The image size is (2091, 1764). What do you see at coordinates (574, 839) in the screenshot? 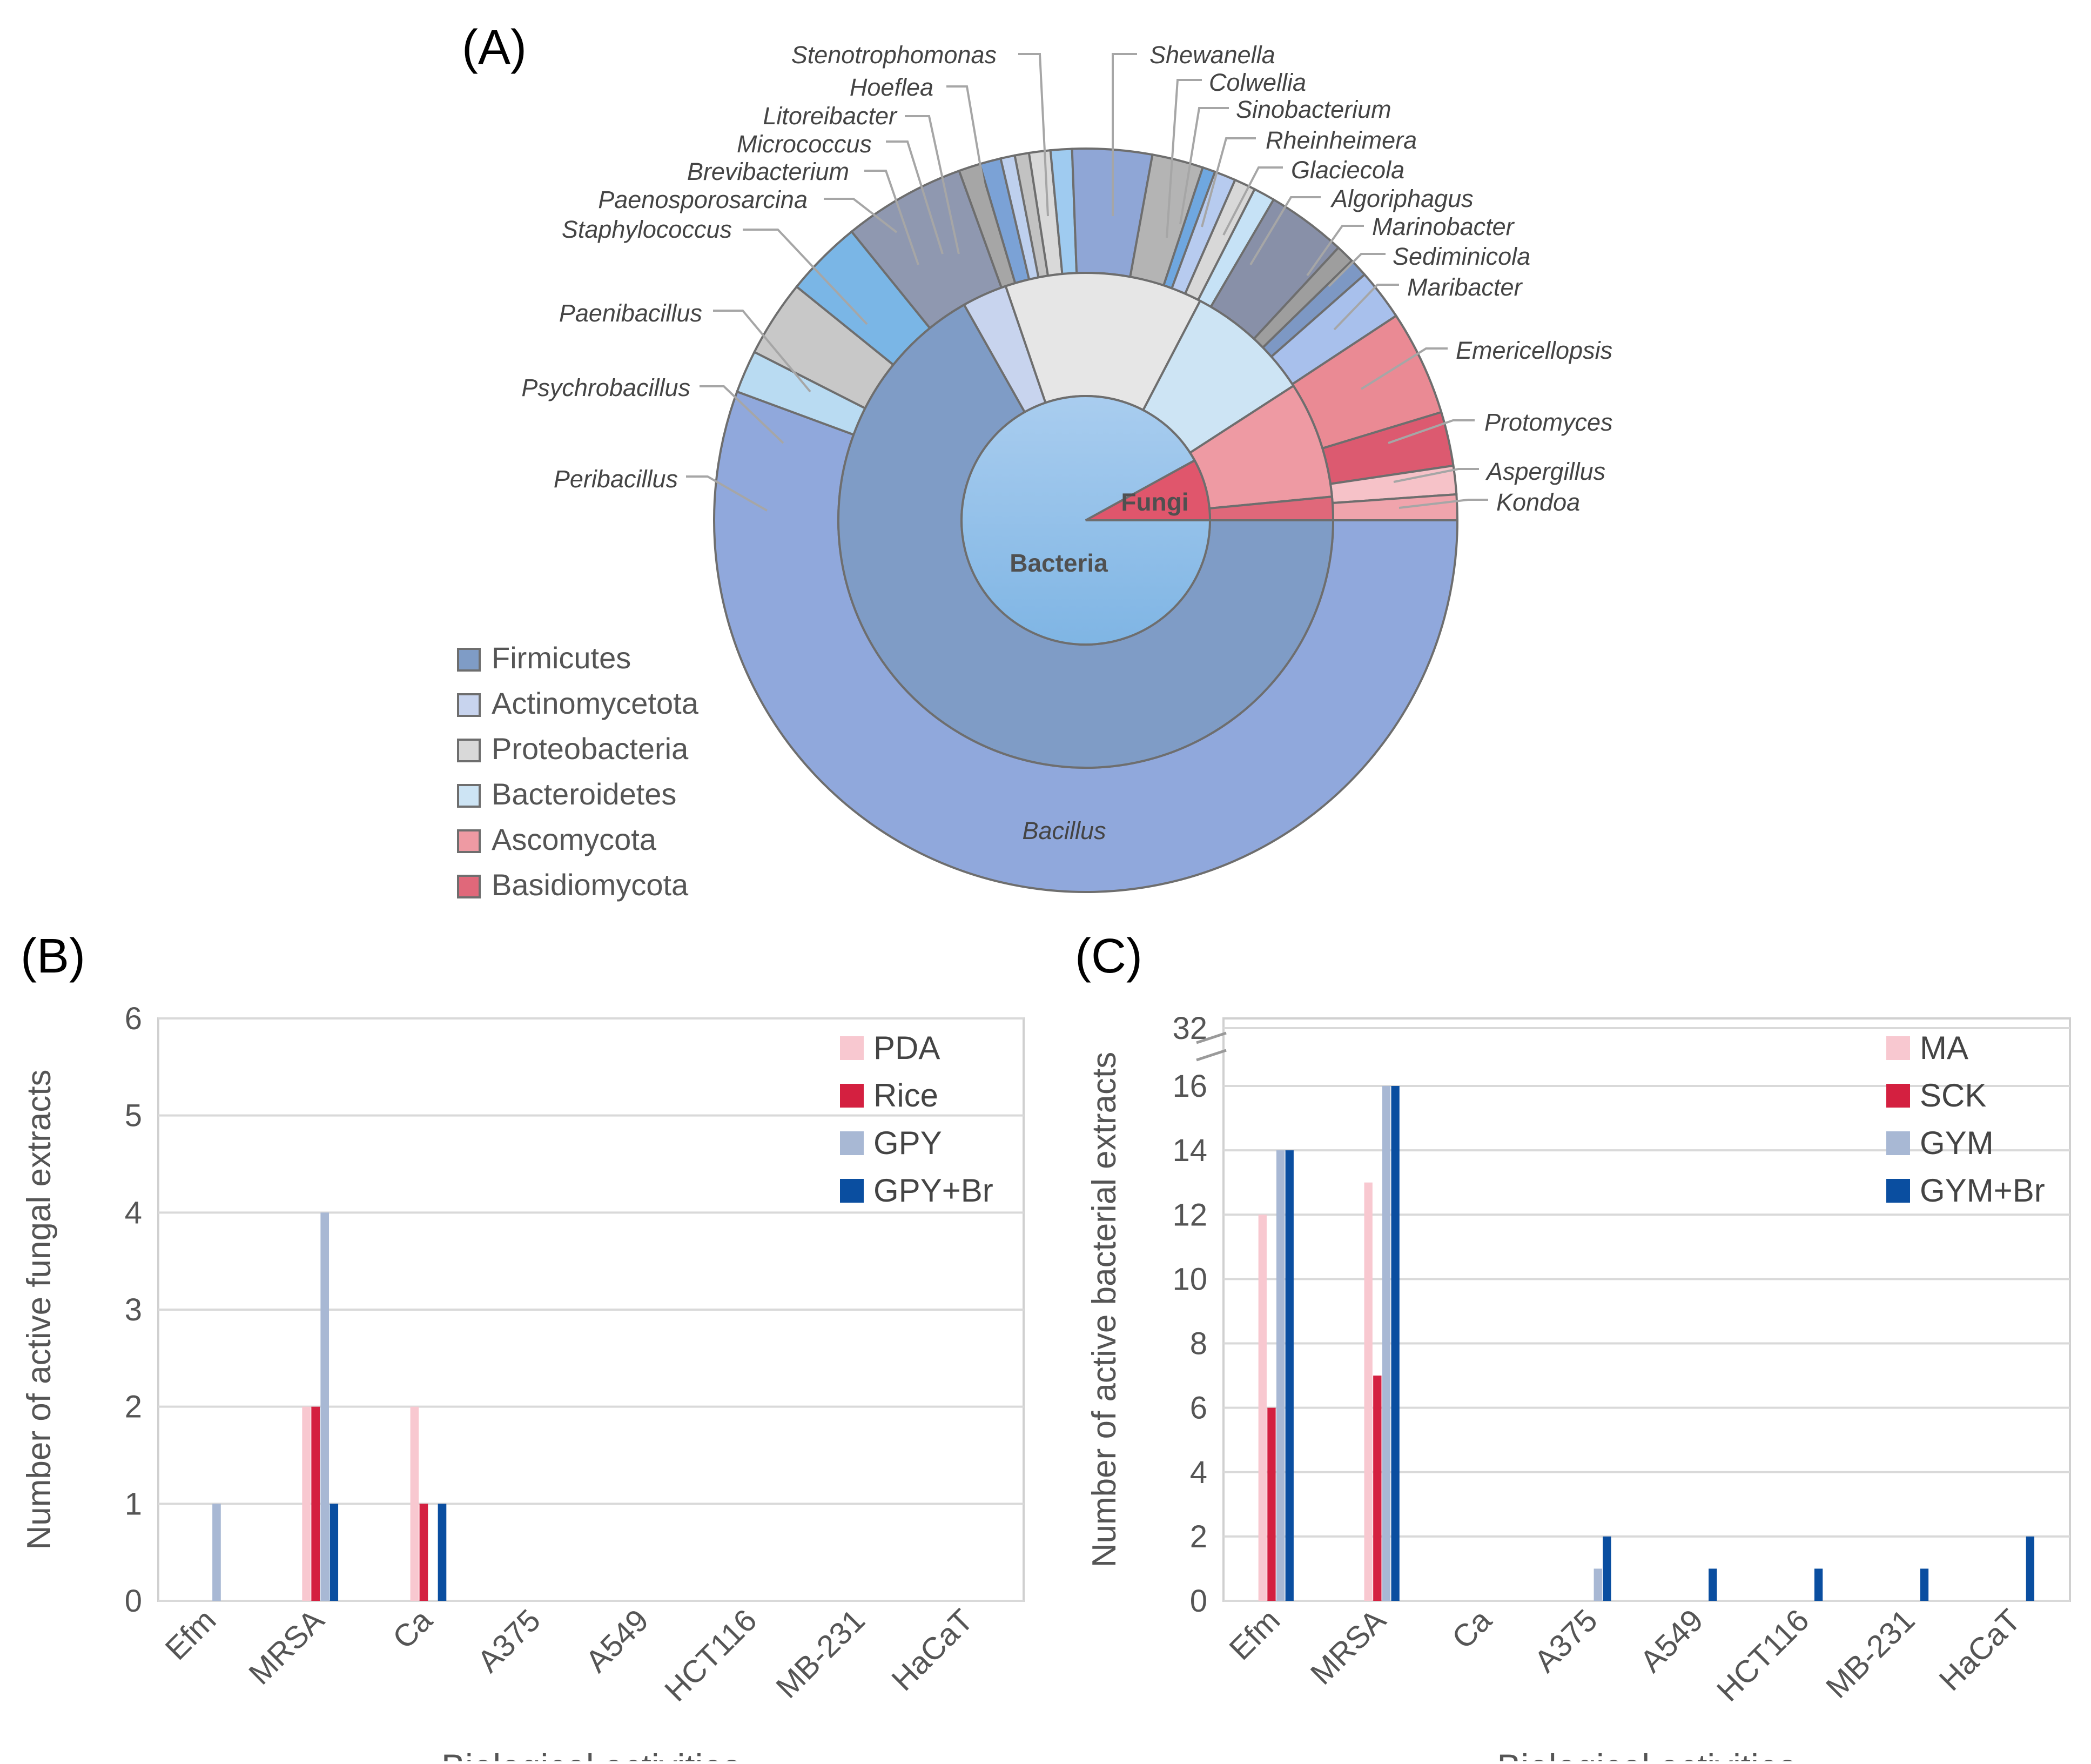
I see `legend-label-ascomycota: Ascomycota` at bounding box center [574, 839].